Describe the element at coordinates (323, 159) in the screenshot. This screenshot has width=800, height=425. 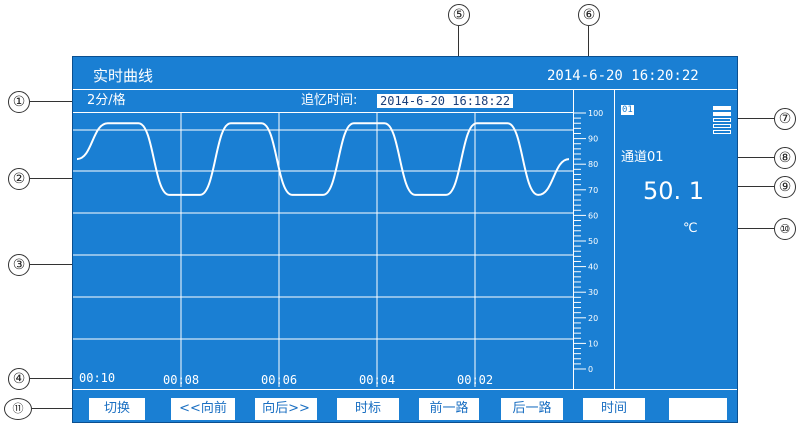
I see `trend-curve` at that location.